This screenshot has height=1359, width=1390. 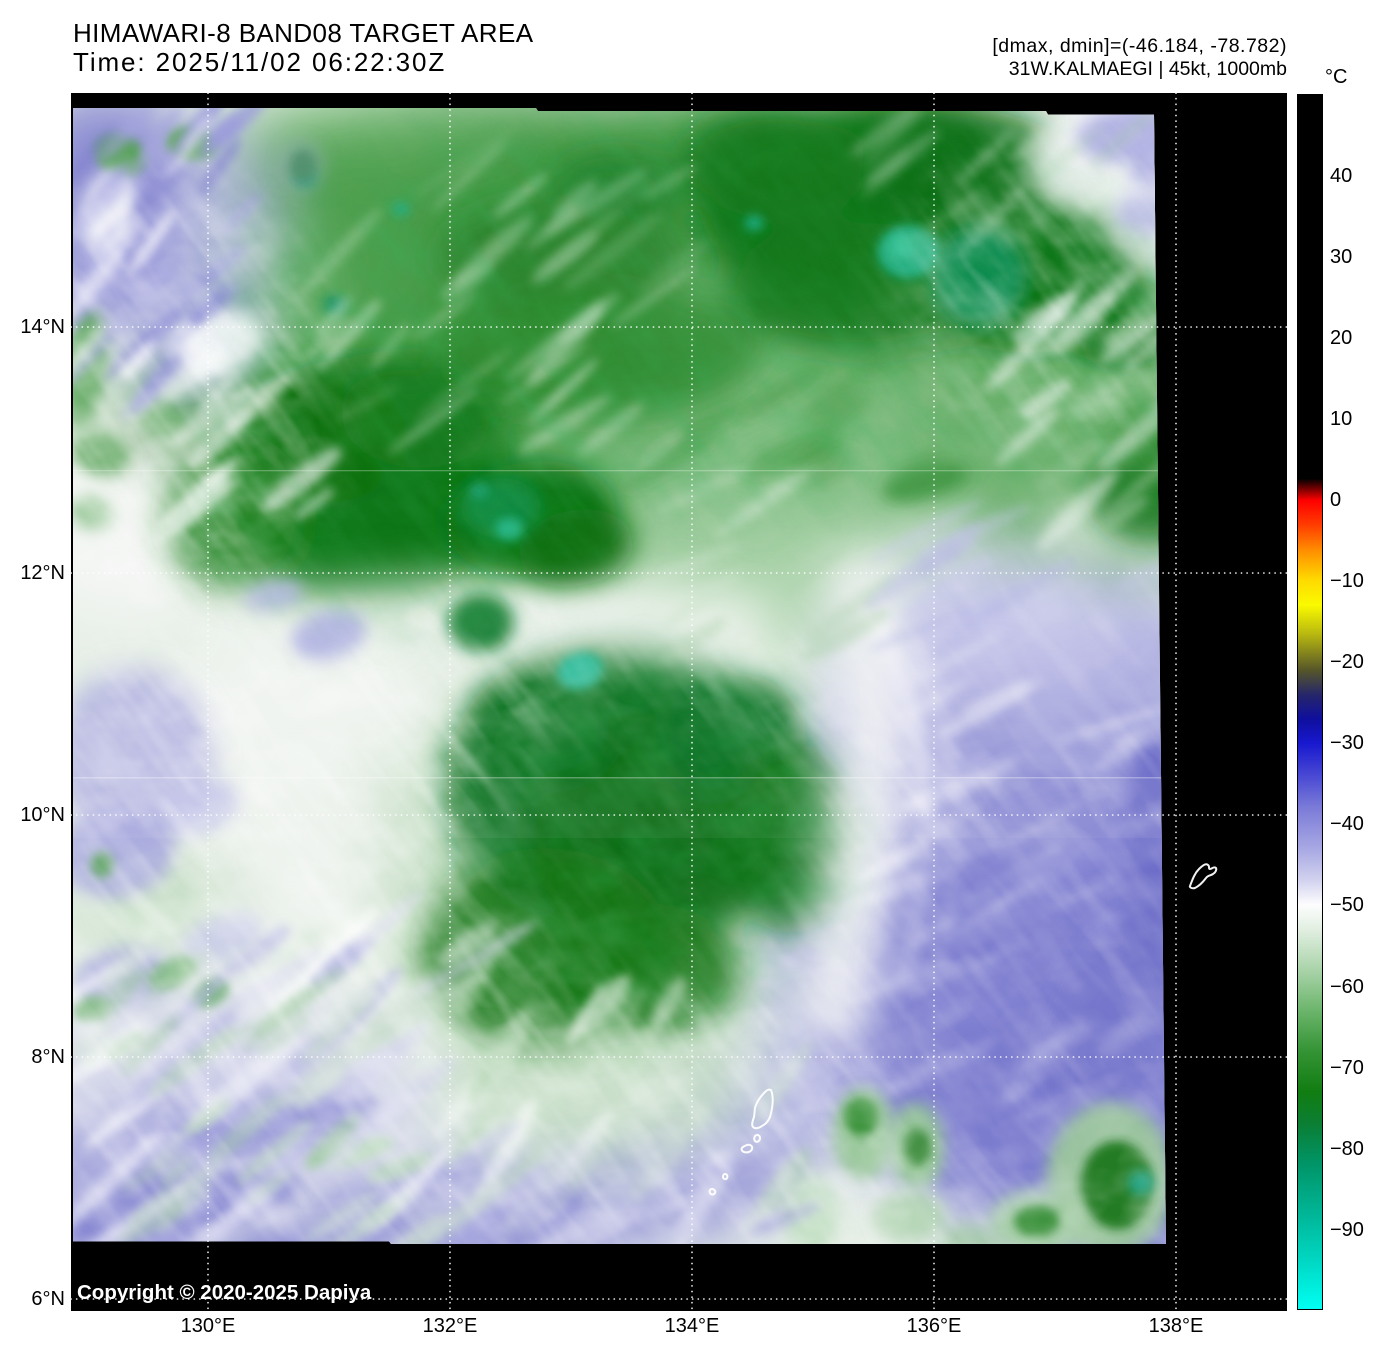 I want to click on svg-text: Copyright © 2020-2025 Dapiya, so click(x=224, y=1292).